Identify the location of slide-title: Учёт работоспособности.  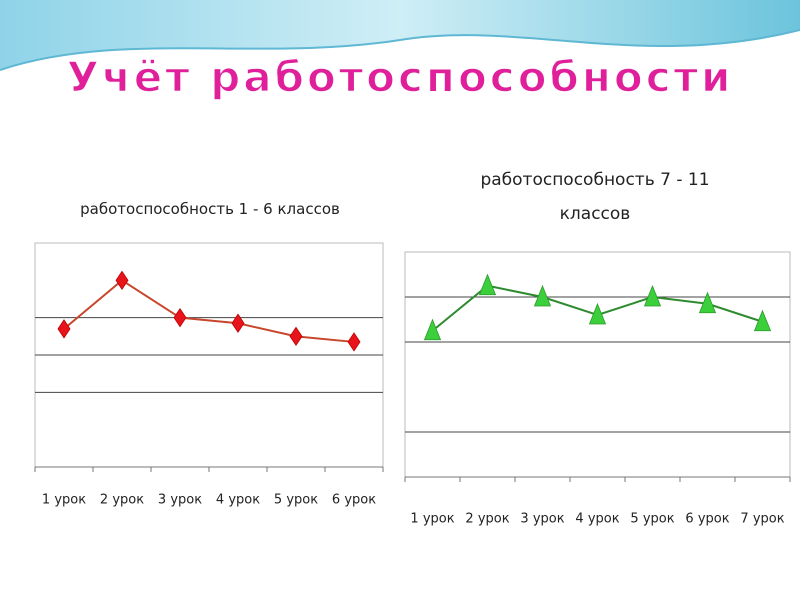
(400, 77).